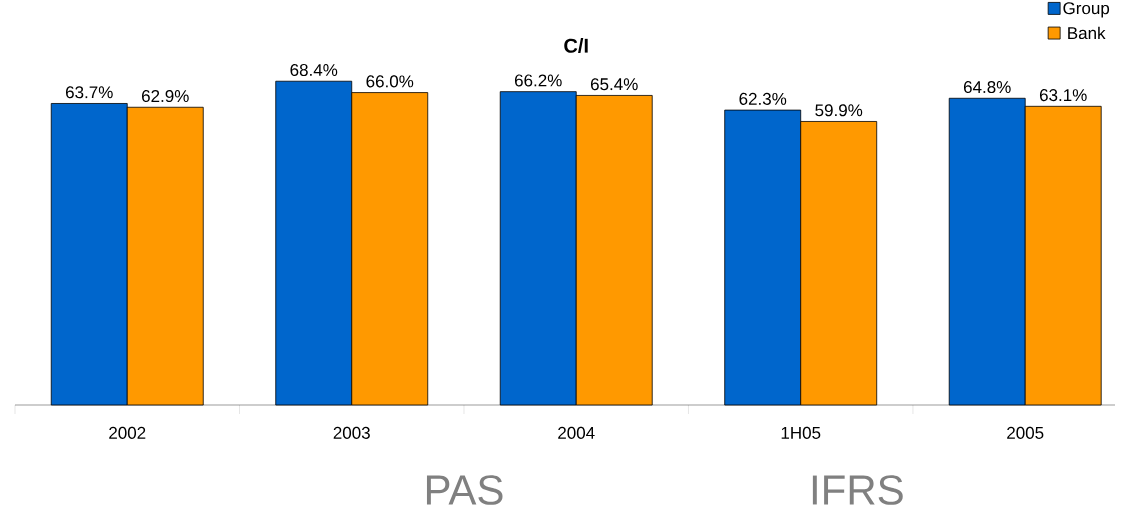 This screenshot has height=517, width=1126. What do you see at coordinates (464, 490) in the screenshot?
I see `text: PAS` at bounding box center [464, 490].